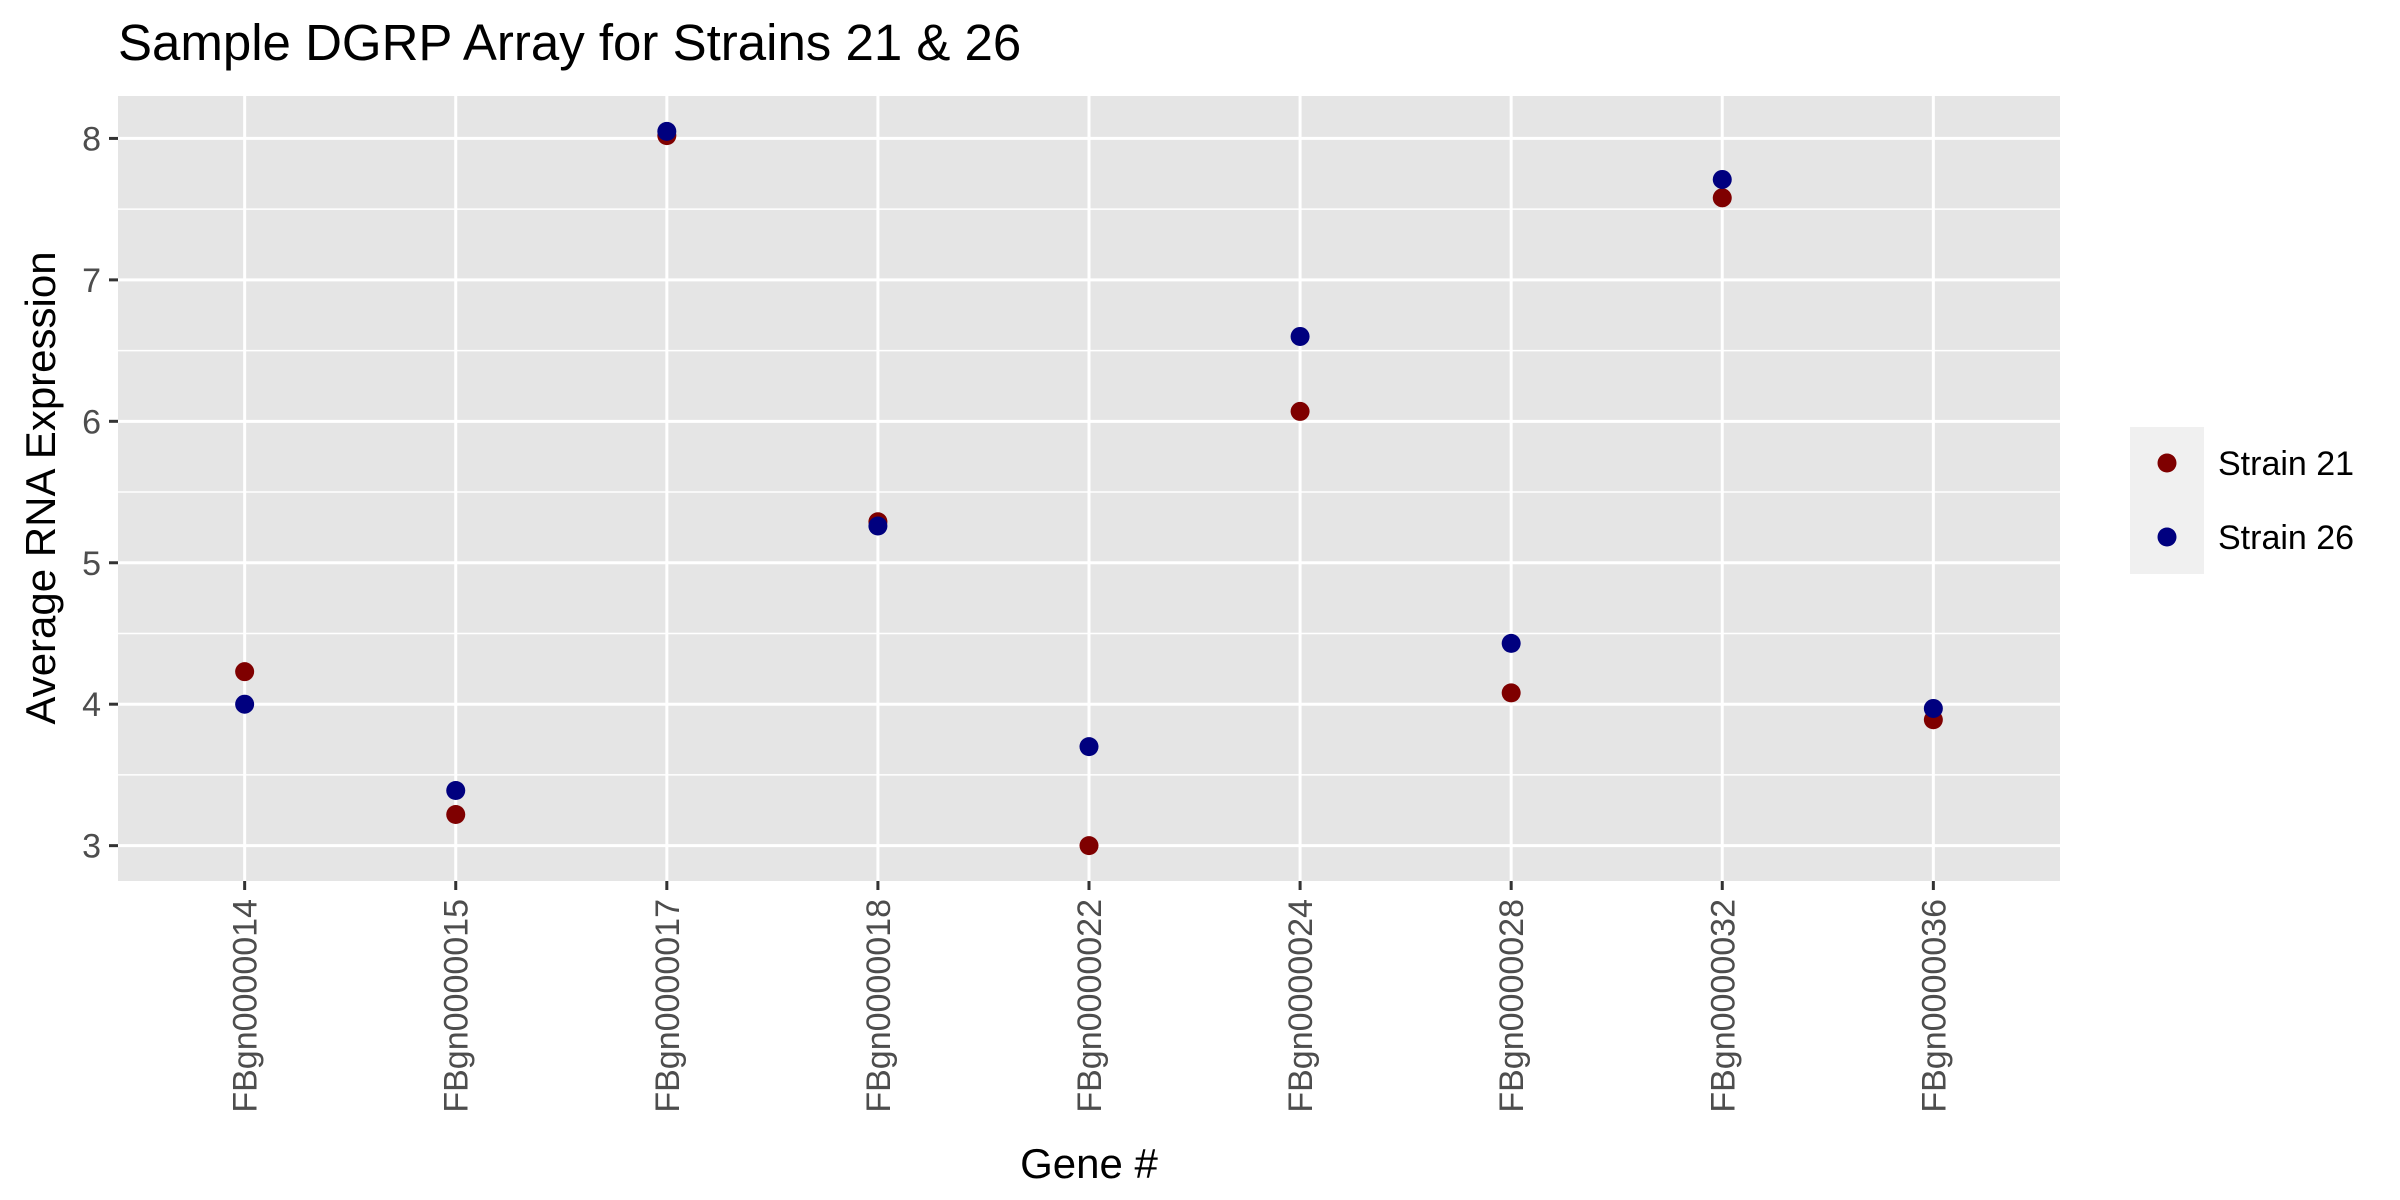 This screenshot has width=2400, height=1200. Describe the element at coordinates (40, 487) in the screenshot. I see `y-axis-title: Average RNA Expression` at that location.